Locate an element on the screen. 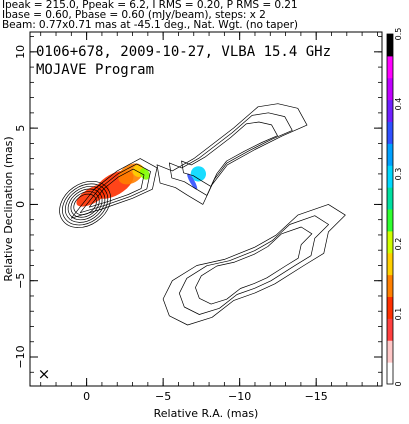 This screenshot has height=424, width=409. colorbar-label-1: 0.1 is located at coordinates (398, 314).